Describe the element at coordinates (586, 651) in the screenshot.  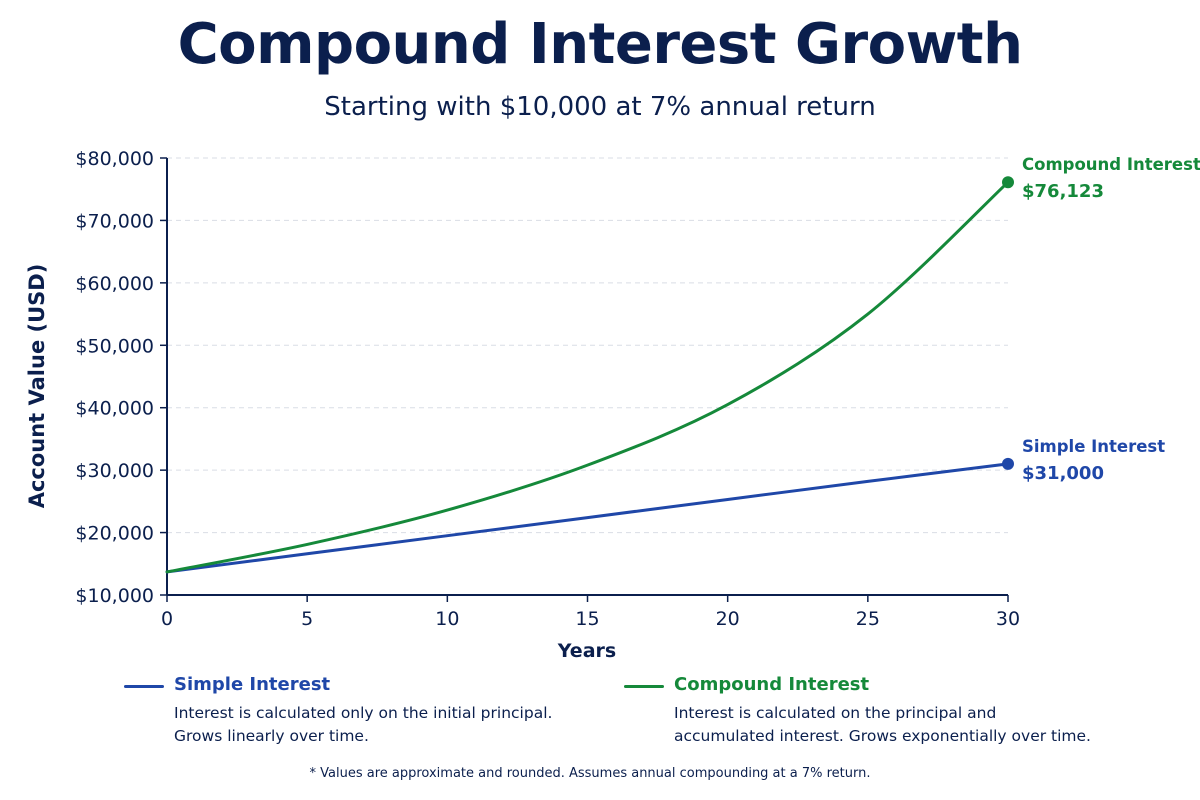
I see `x-axis-label: Years` at that location.